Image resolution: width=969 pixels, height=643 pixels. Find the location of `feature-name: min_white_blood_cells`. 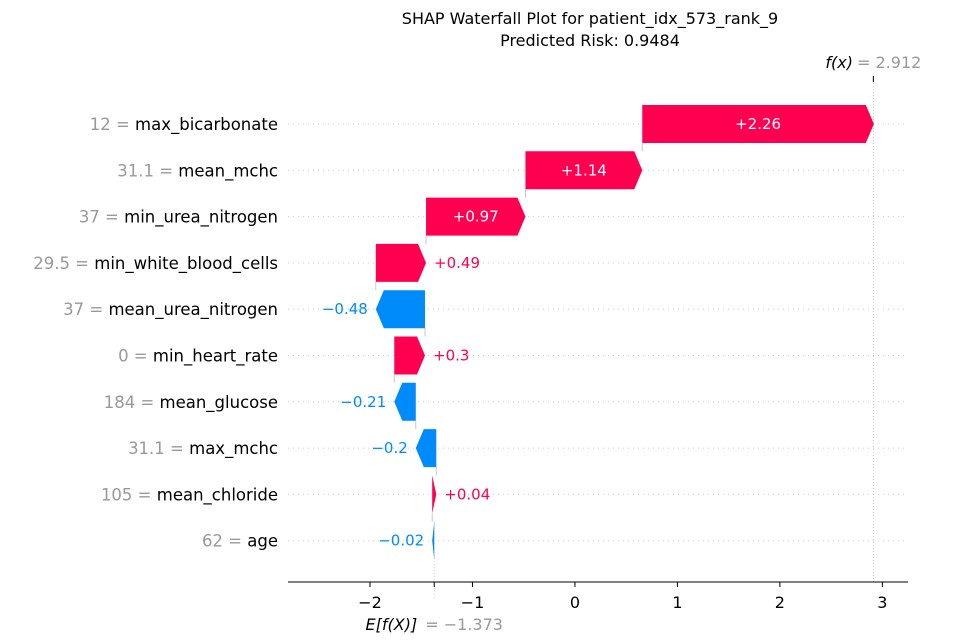

feature-name: min_white_blood_cells is located at coordinates (186, 264).